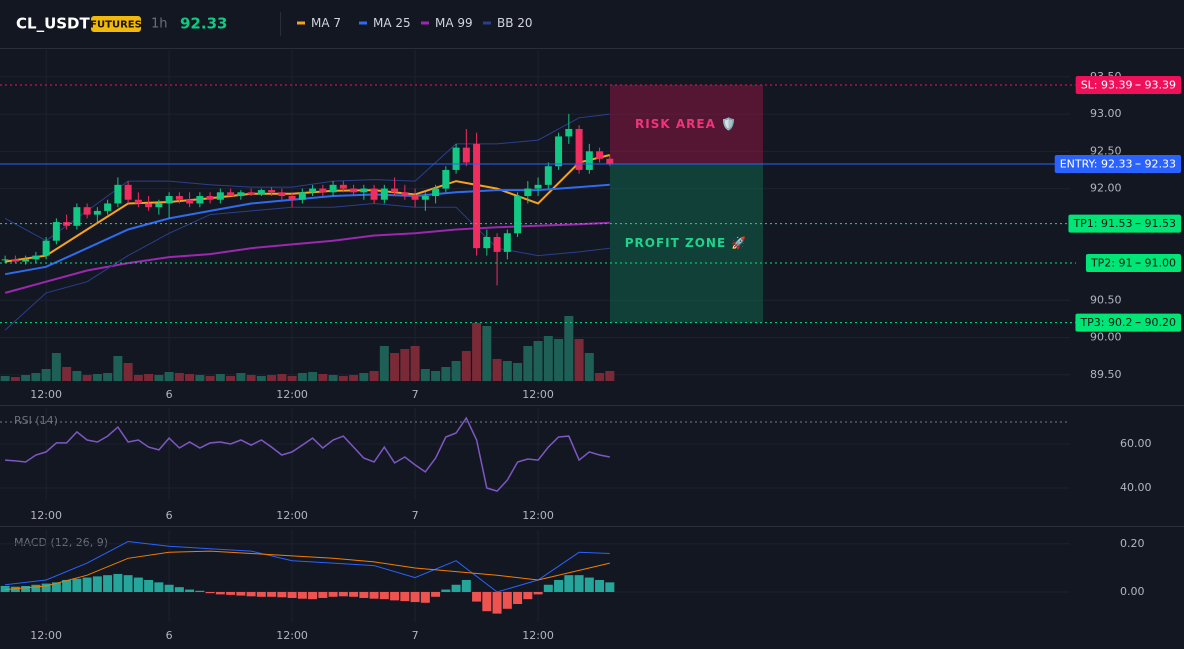 The width and height of the screenshot is (1184, 649). Describe the element at coordinates (1132, 543) in the screenshot. I see `y-tick-label: 0.20` at that location.